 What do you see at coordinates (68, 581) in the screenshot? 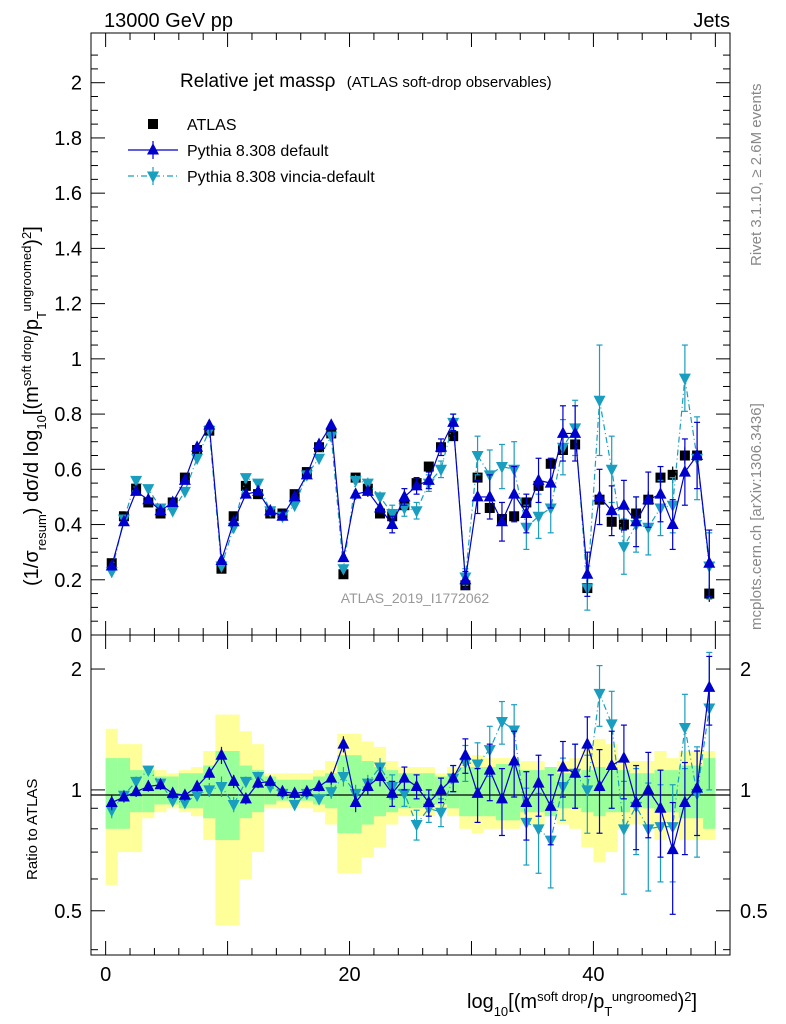
I see `main-y-tick-label: 0.2` at bounding box center [68, 581].